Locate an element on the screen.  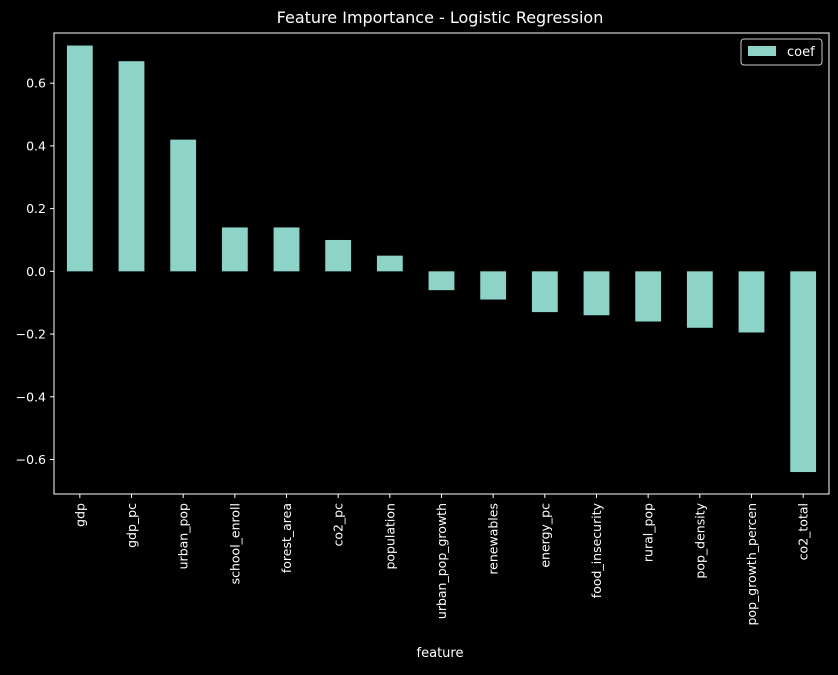
bar-pop-density is located at coordinates (699, 299).